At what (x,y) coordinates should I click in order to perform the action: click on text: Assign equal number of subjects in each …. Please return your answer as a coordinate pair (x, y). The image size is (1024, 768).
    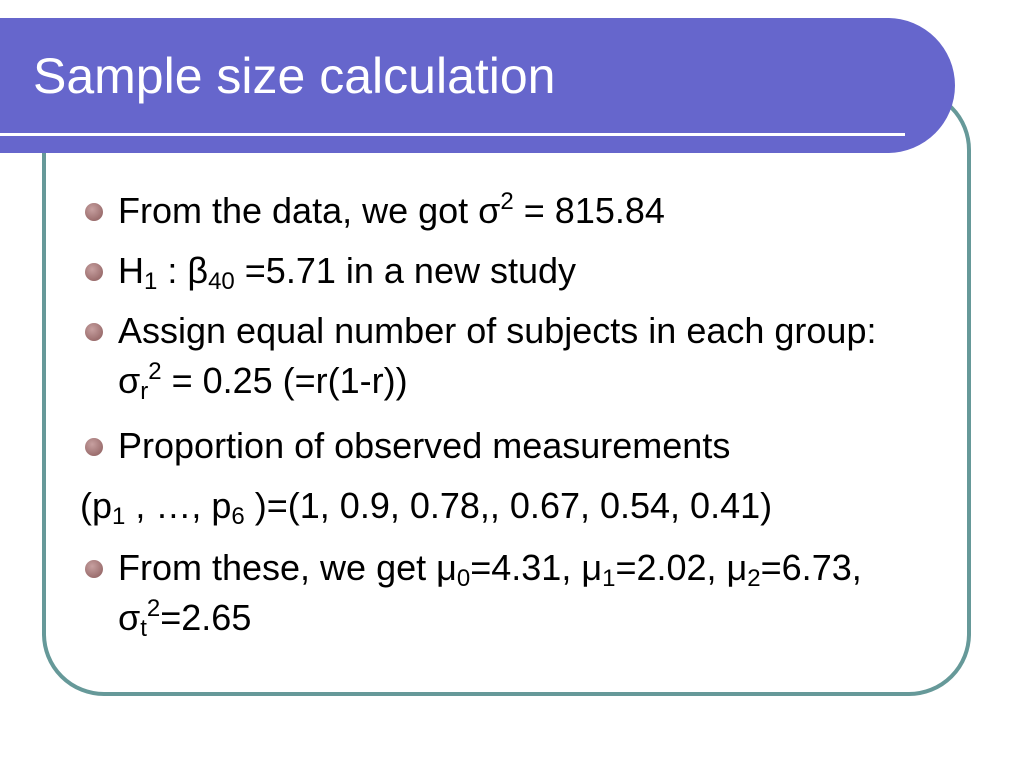
    Looking at the image, I should click on (502, 355).